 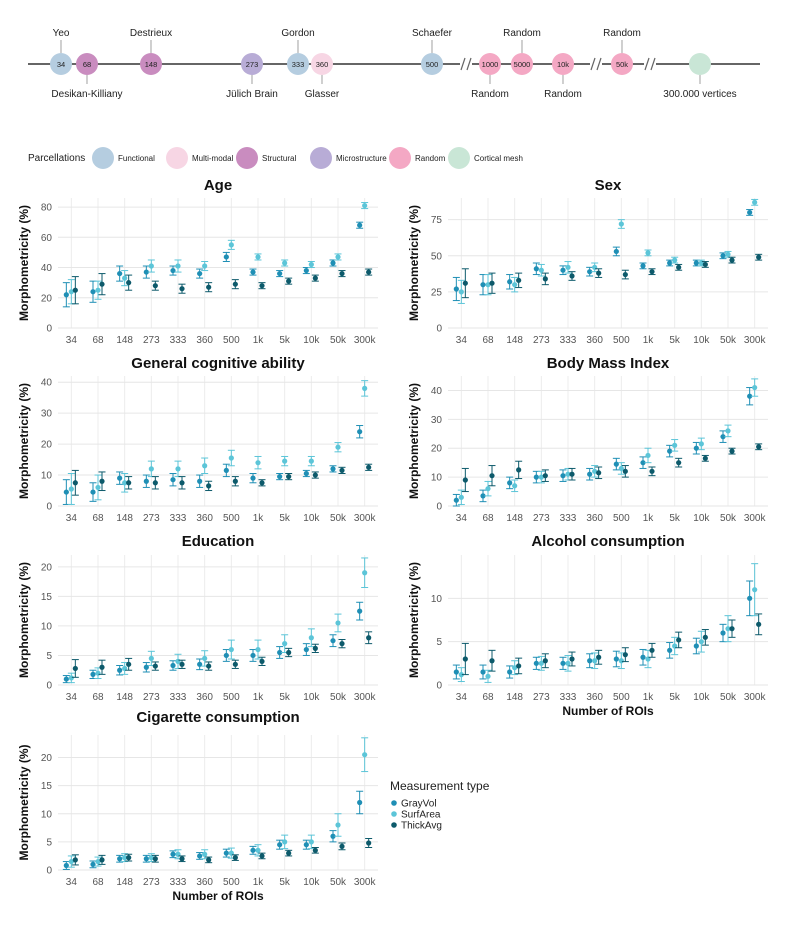 What do you see at coordinates (86, 94) in the screenshot?
I see `parcellation-bottom-label: Desikan-Killiany` at bounding box center [86, 94].